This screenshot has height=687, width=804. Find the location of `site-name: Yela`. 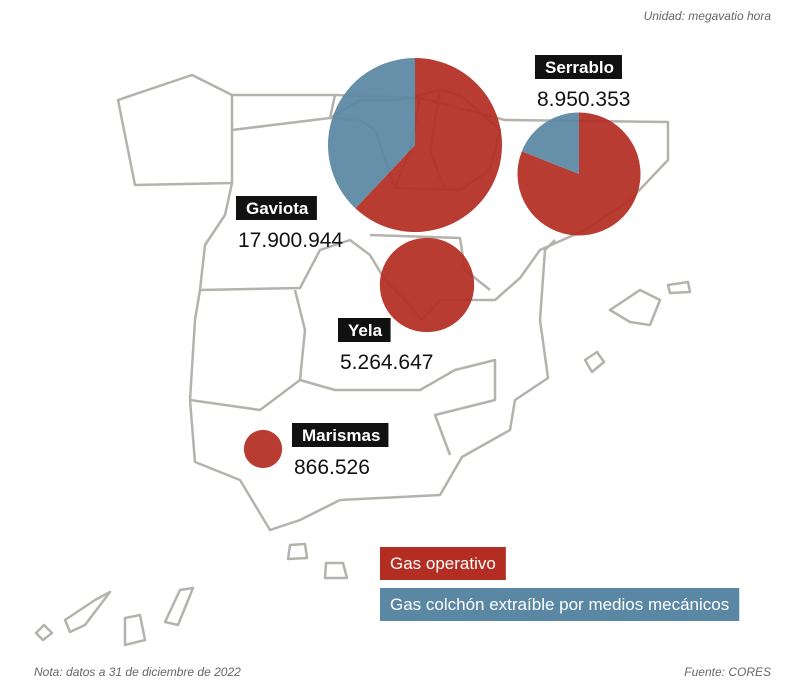

site-name: Yela is located at coordinates (365, 330).